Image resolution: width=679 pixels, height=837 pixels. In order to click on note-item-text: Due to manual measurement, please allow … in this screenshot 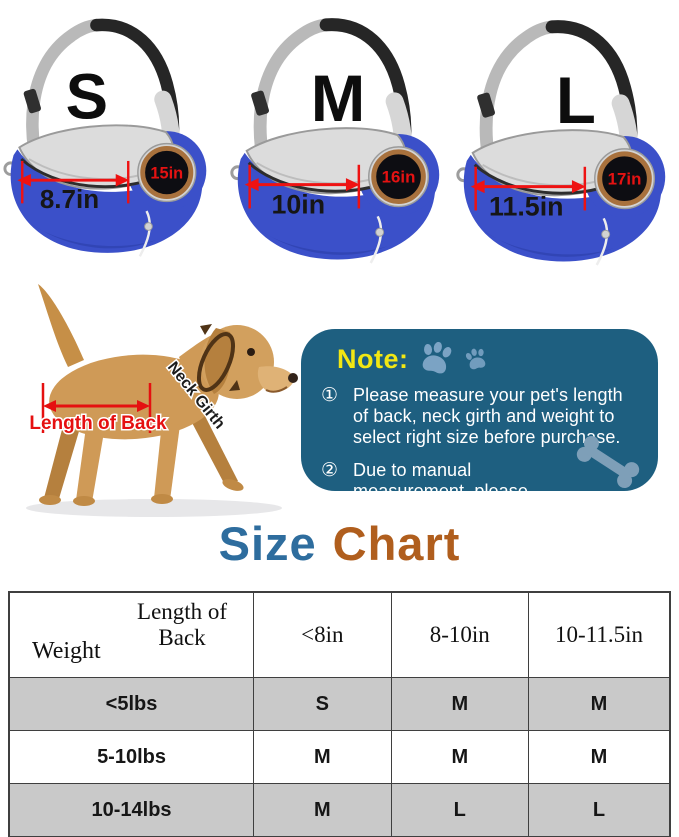, I will do `click(449, 491)`.